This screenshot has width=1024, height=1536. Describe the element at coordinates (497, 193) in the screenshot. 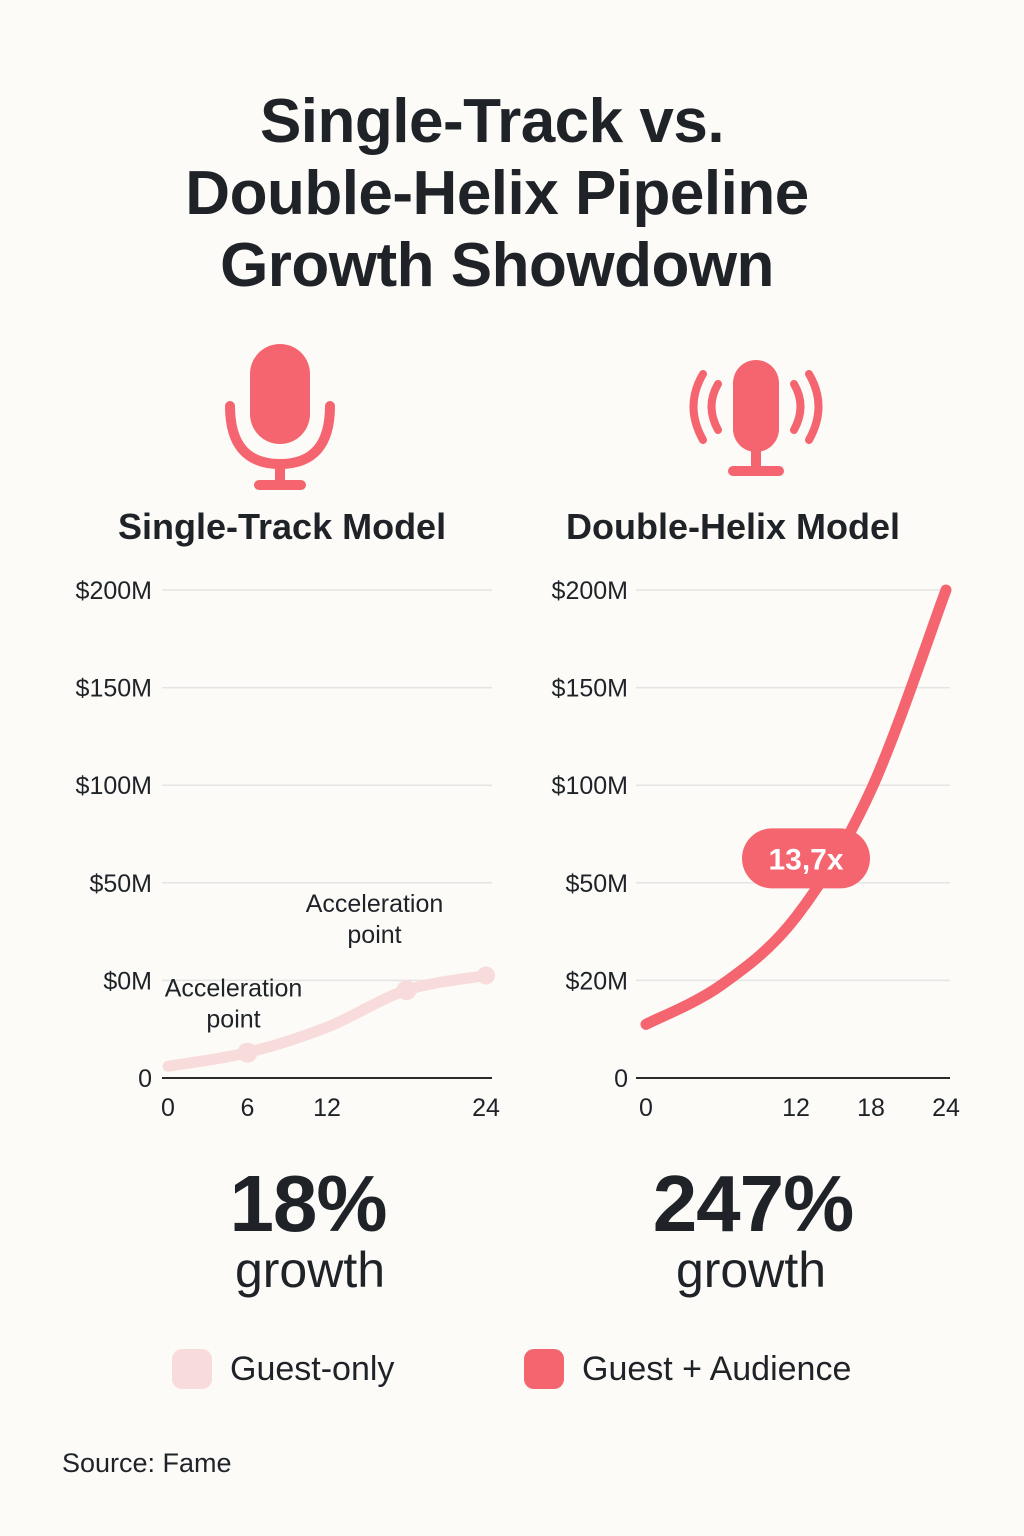

I see `title-line-2: Double-Helix Pipeline` at that location.